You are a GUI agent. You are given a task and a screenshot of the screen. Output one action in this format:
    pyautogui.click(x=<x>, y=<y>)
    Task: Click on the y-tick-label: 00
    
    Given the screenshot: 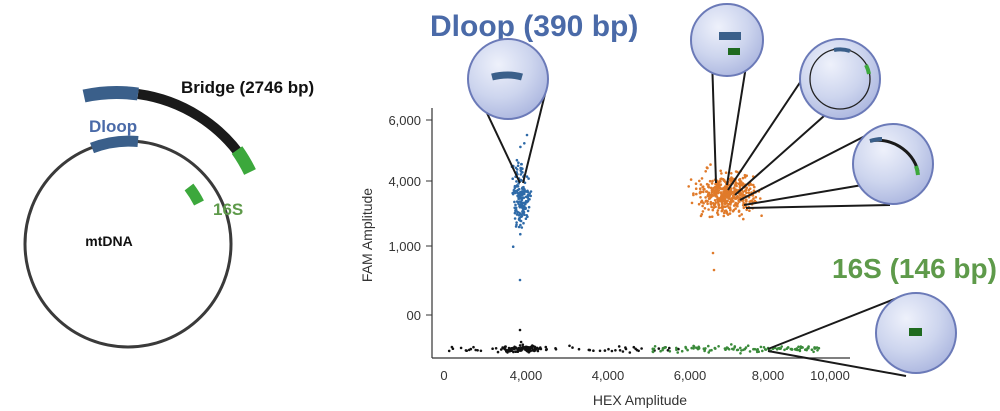 What is the action you would take?
    pyautogui.click(x=414, y=315)
    